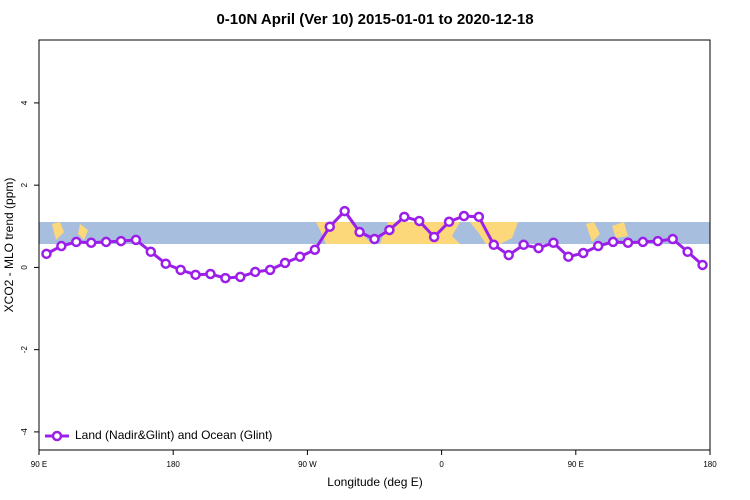 Image resolution: width=750 pixels, height=500 pixels. What do you see at coordinates (24, 102) in the screenshot?
I see `y-tick-label: 4` at bounding box center [24, 102].